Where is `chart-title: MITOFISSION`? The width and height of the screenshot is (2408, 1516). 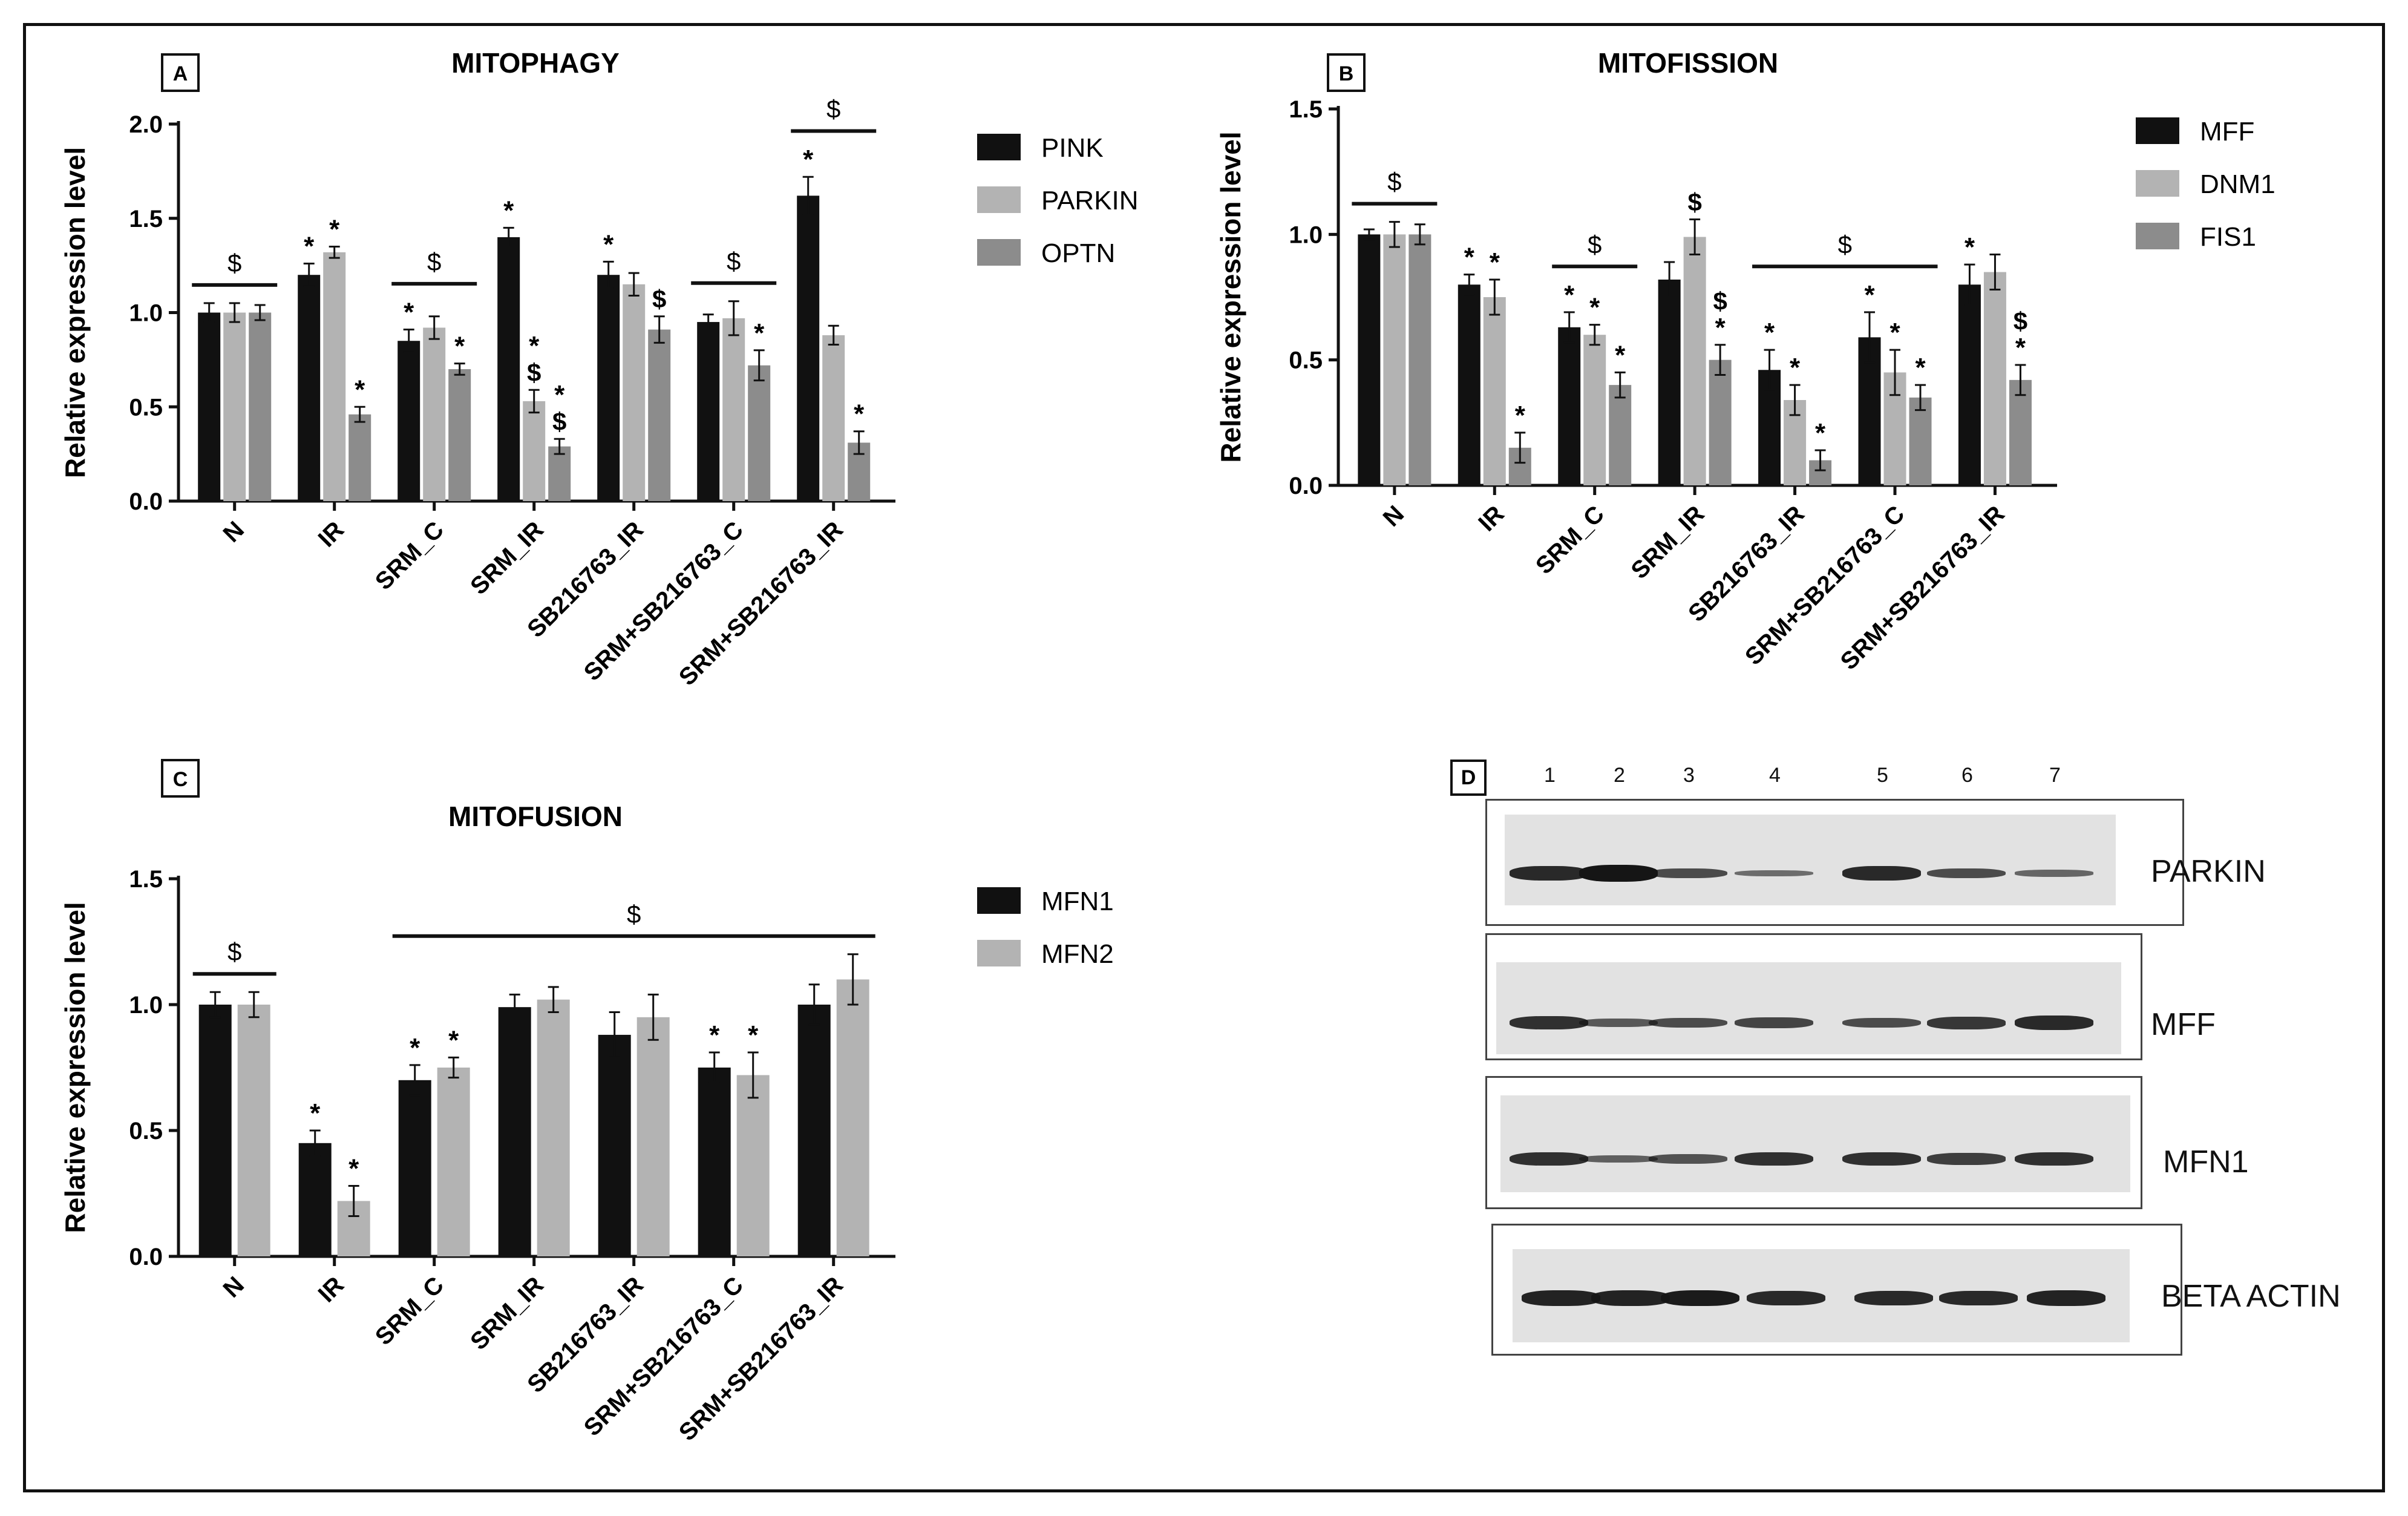
chart-title: MITOFISSION is located at coordinates (1688, 63).